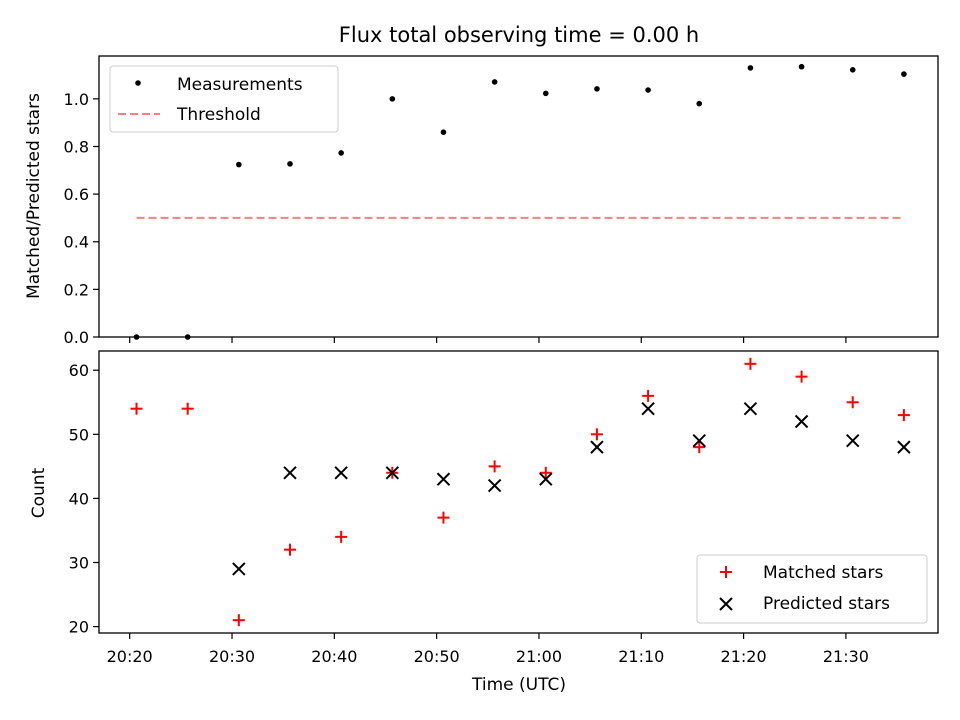  Describe the element at coordinates (138, 83) in the screenshot. I see `legend-measurements-marker` at that location.